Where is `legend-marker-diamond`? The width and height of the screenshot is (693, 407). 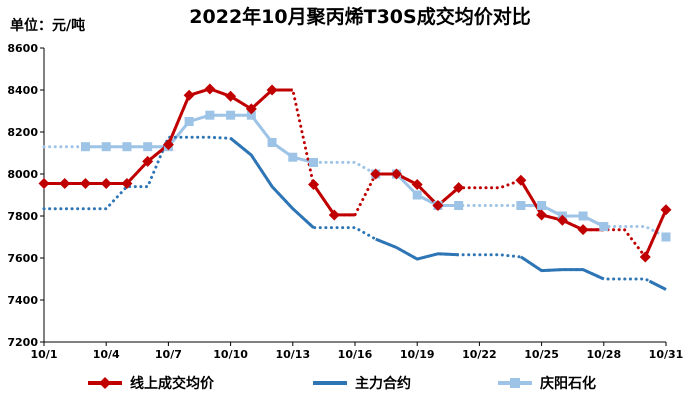 legend-marker-diamond is located at coordinates (105, 383).